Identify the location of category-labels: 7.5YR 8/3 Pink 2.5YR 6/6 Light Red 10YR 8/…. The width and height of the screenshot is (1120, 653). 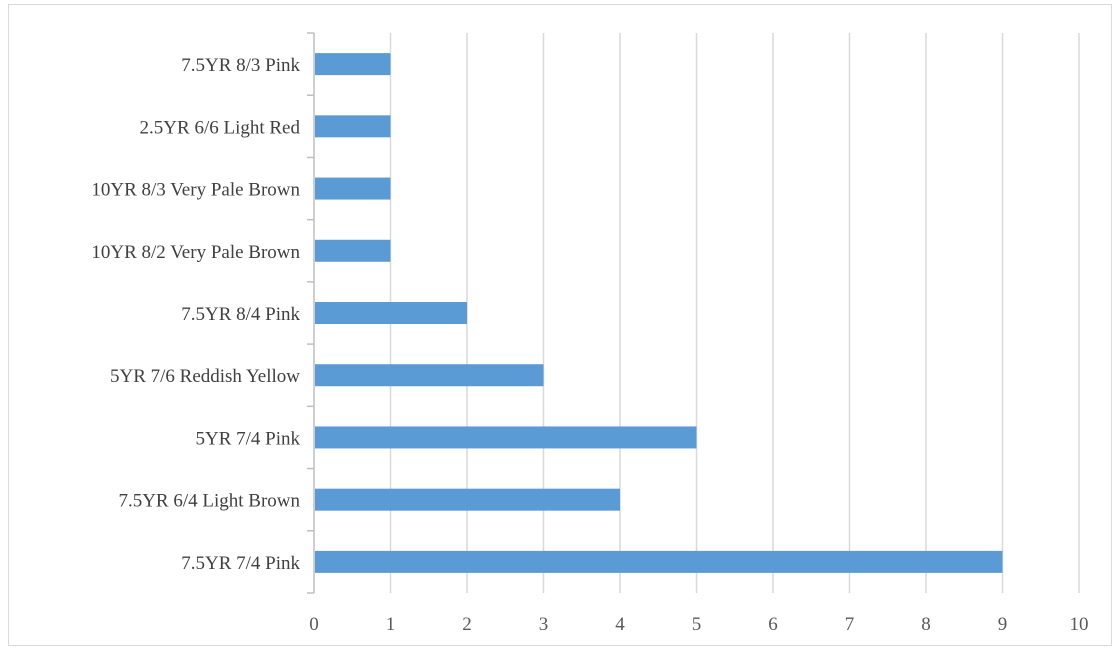
(195, 314).